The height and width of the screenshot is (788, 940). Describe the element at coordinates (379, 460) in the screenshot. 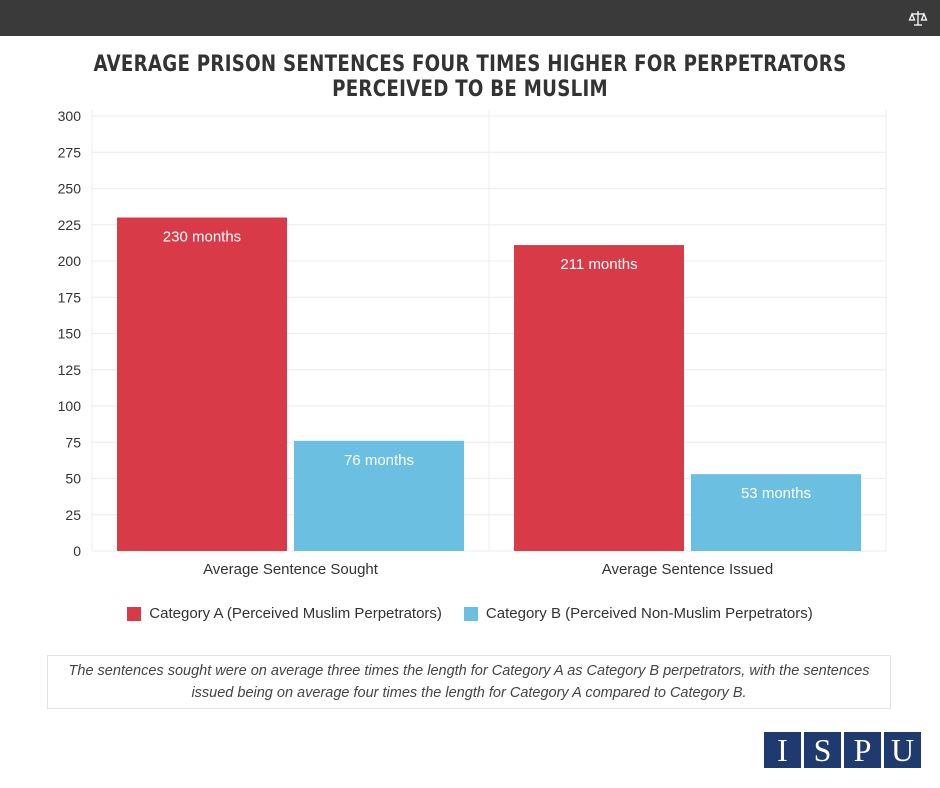

I see `data-label: 76 months` at that location.